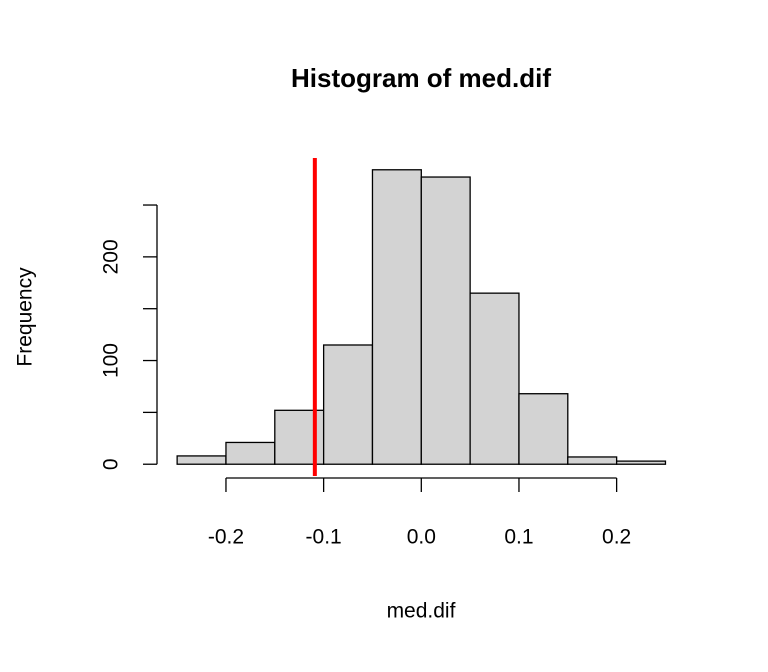 This screenshot has width=768, height=672. Describe the element at coordinates (111, 464) in the screenshot. I see `y-tick-label: 0` at that location.